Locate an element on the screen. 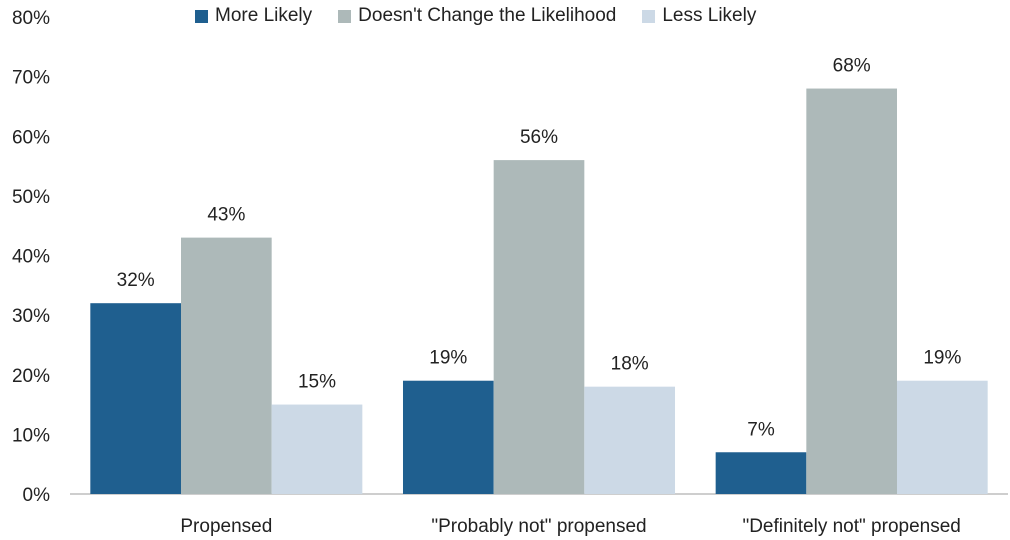  data-label: 43% is located at coordinates (226, 215).